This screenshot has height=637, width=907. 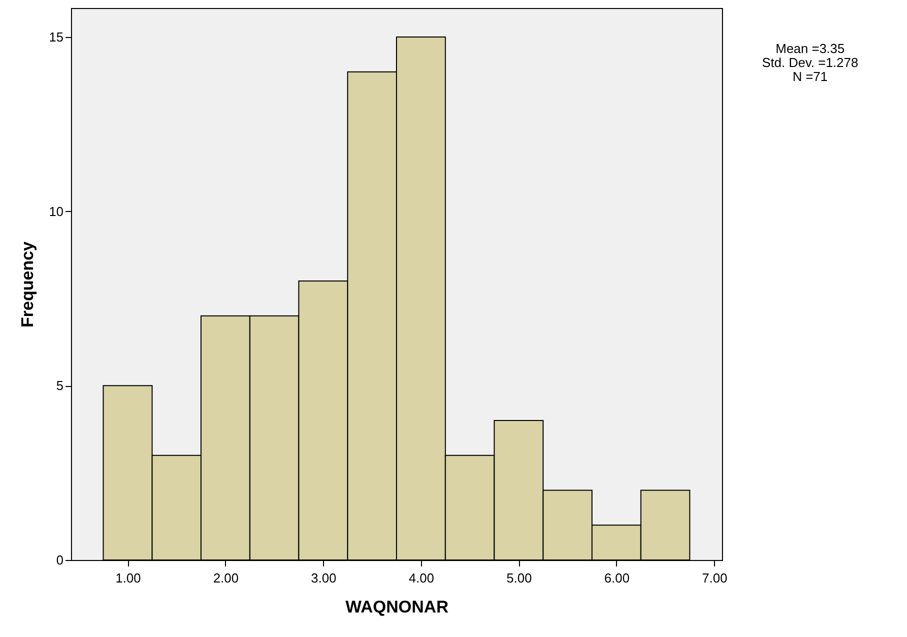 I want to click on text: Std. Dev. =1.278, so click(x=810, y=62).